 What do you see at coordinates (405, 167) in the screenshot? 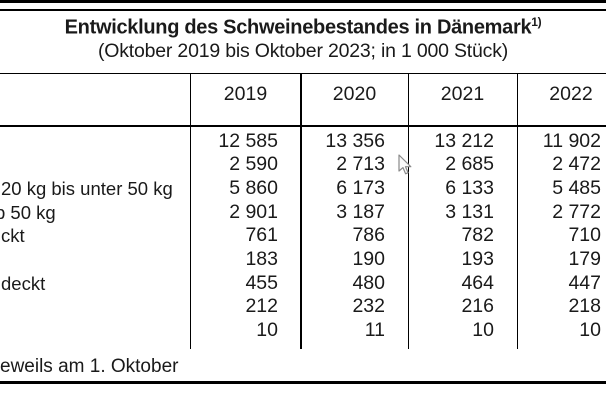
I see `mouse-cursor-icon` at bounding box center [405, 167].